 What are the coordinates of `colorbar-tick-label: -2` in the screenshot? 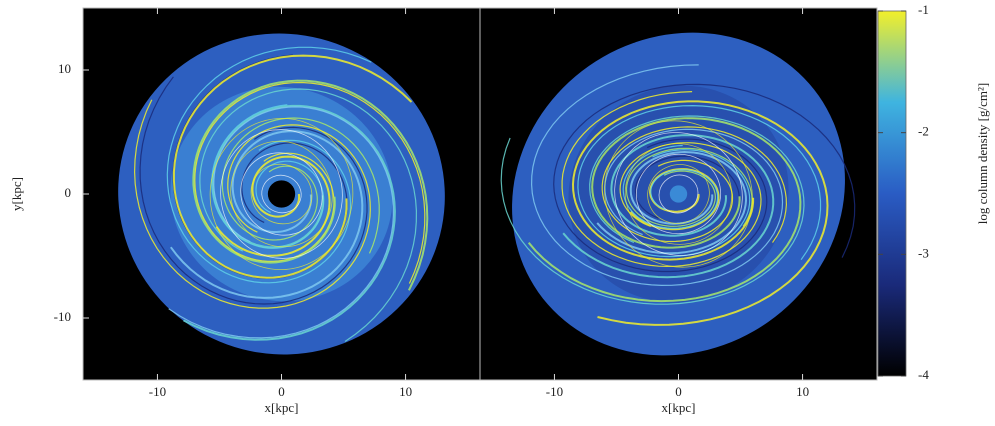 It's located at (923, 131).